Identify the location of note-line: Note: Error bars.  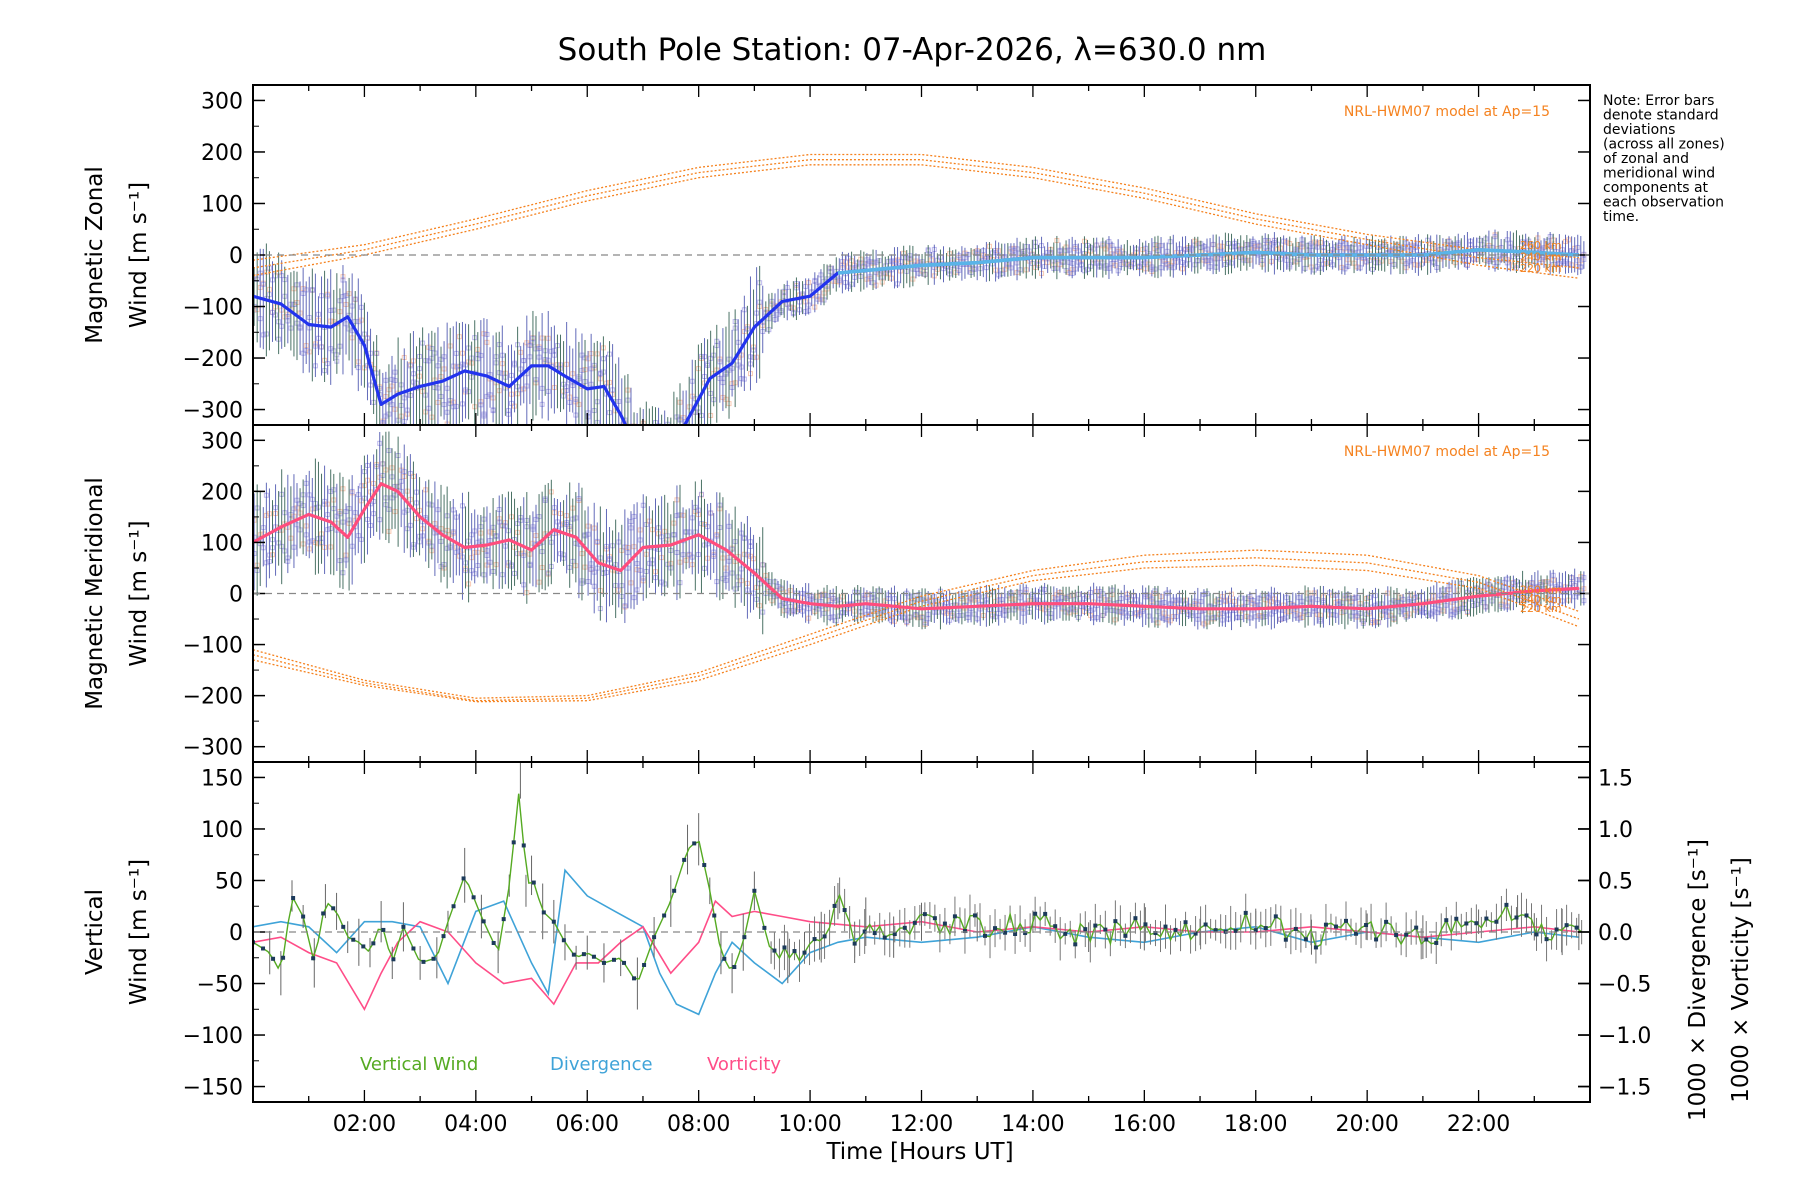
(1658, 101).